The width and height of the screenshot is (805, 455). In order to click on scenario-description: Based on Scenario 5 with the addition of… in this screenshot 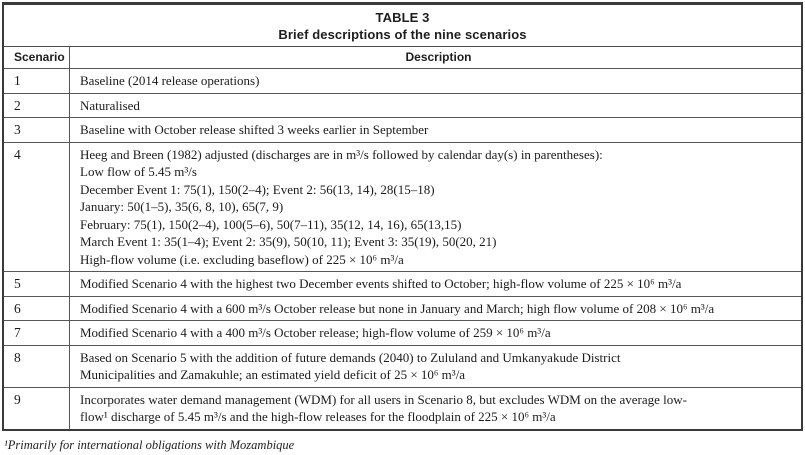, I will do `click(350, 366)`.